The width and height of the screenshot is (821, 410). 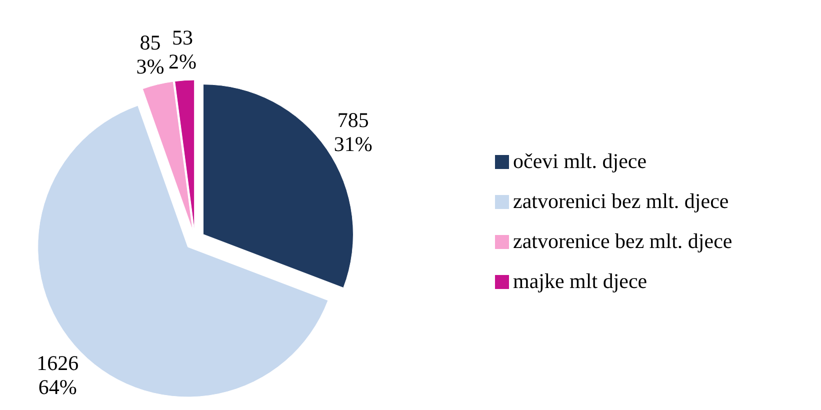 I want to click on legend-label: očevi mlt. djece, so click(x=580, y=161).